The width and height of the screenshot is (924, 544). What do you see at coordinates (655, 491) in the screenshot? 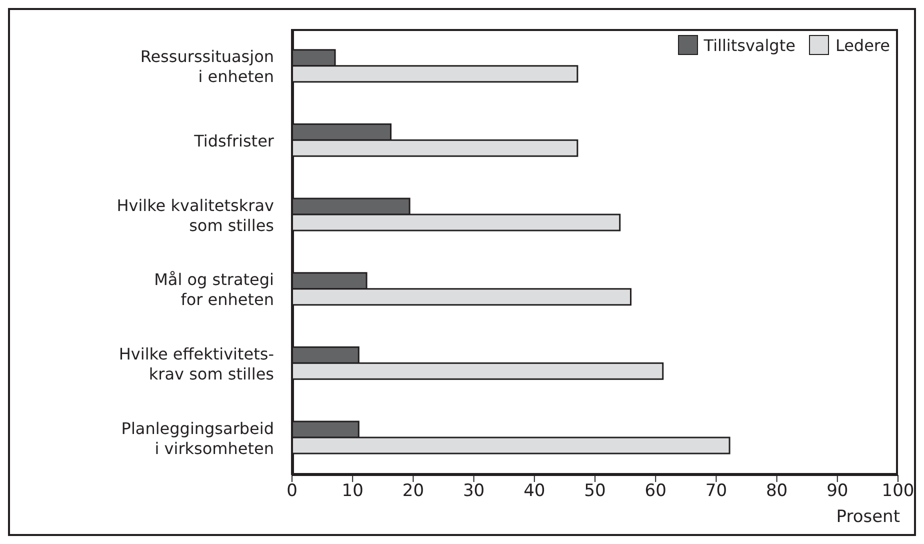
I see `x-tick-label: 60` at bounding box center [655, 491].